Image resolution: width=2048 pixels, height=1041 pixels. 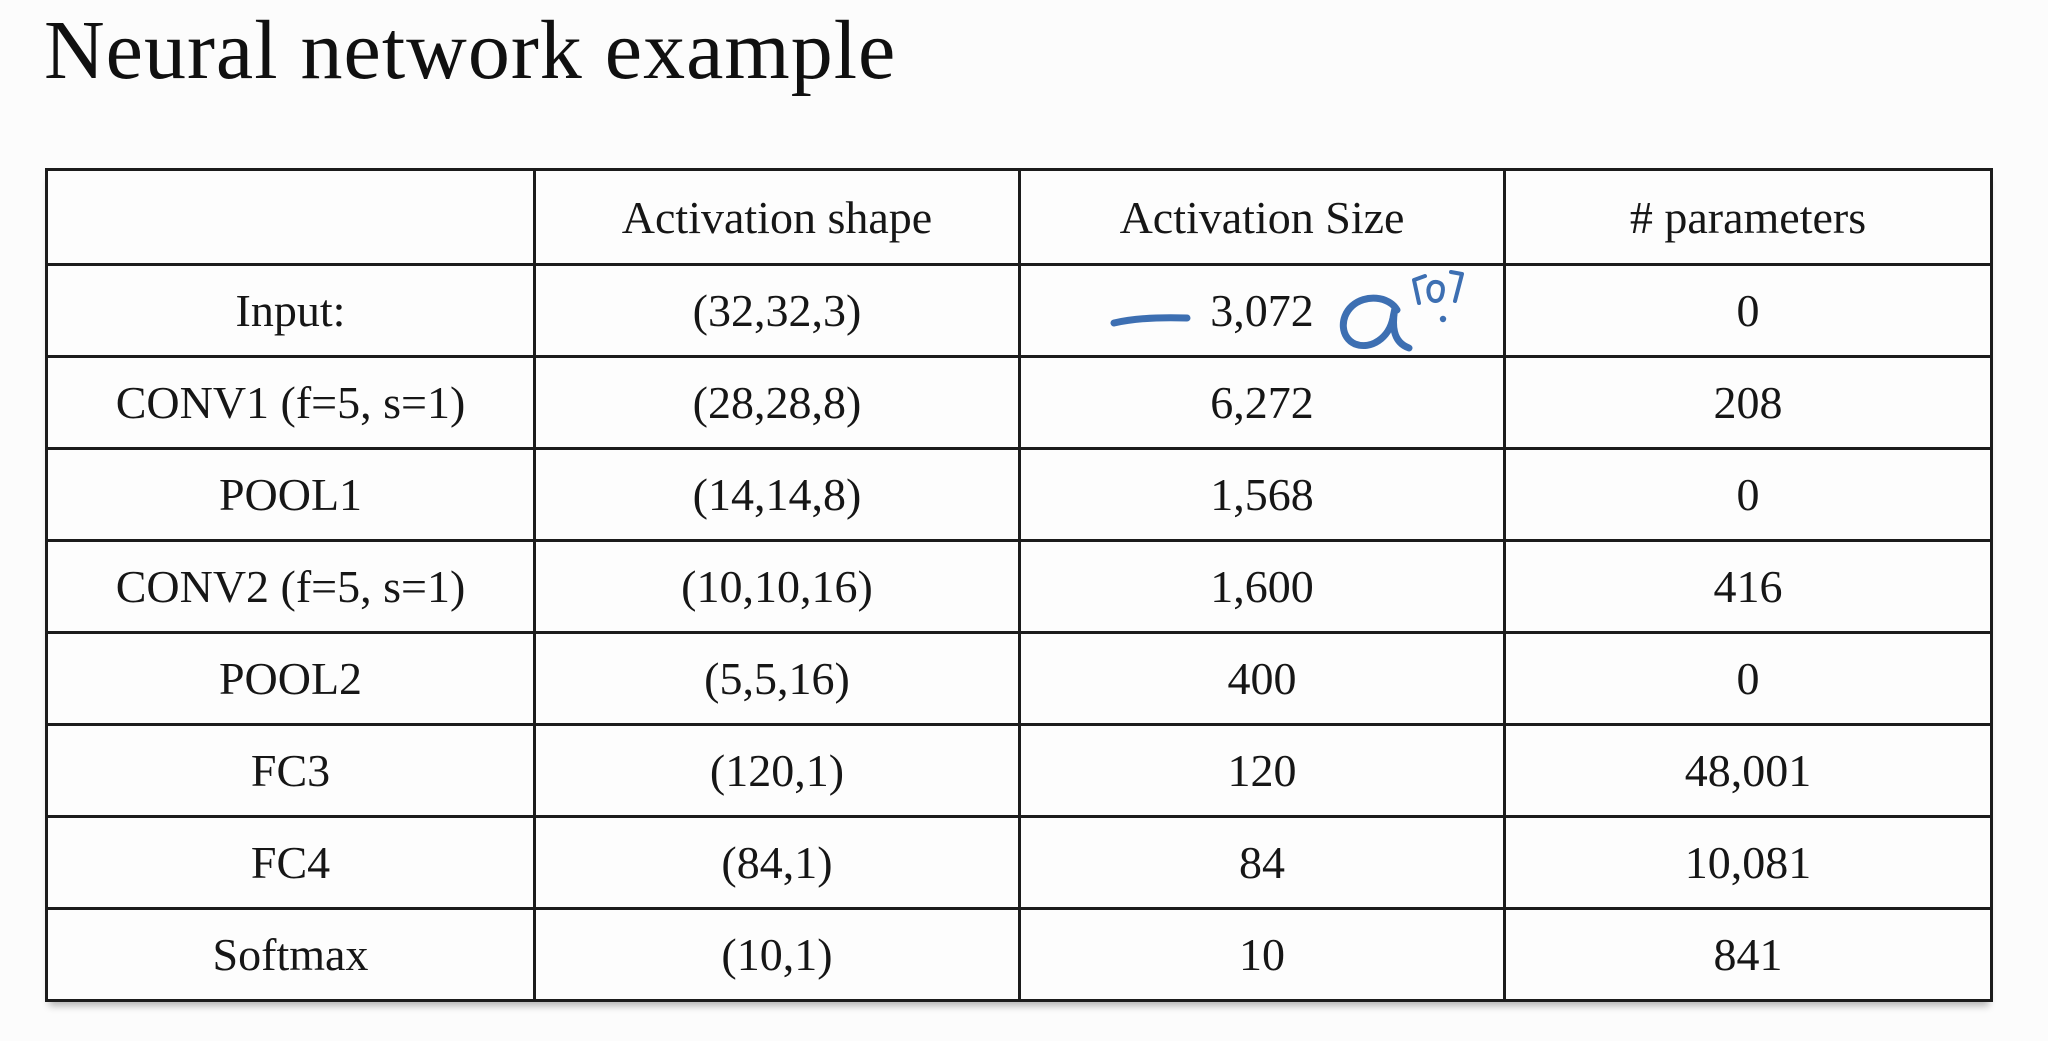 I want to click on page-title: Neural network example, so click(x=470, y=50).